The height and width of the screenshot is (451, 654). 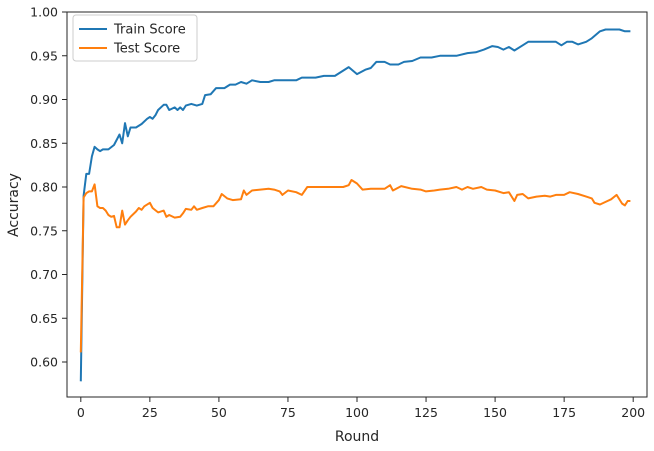 I want to click on y-axis-ticks: 0.60 0.65 0.70 0.75 0.80 0.85 0.90 0.95 1.00, so click(x=48, y=187).